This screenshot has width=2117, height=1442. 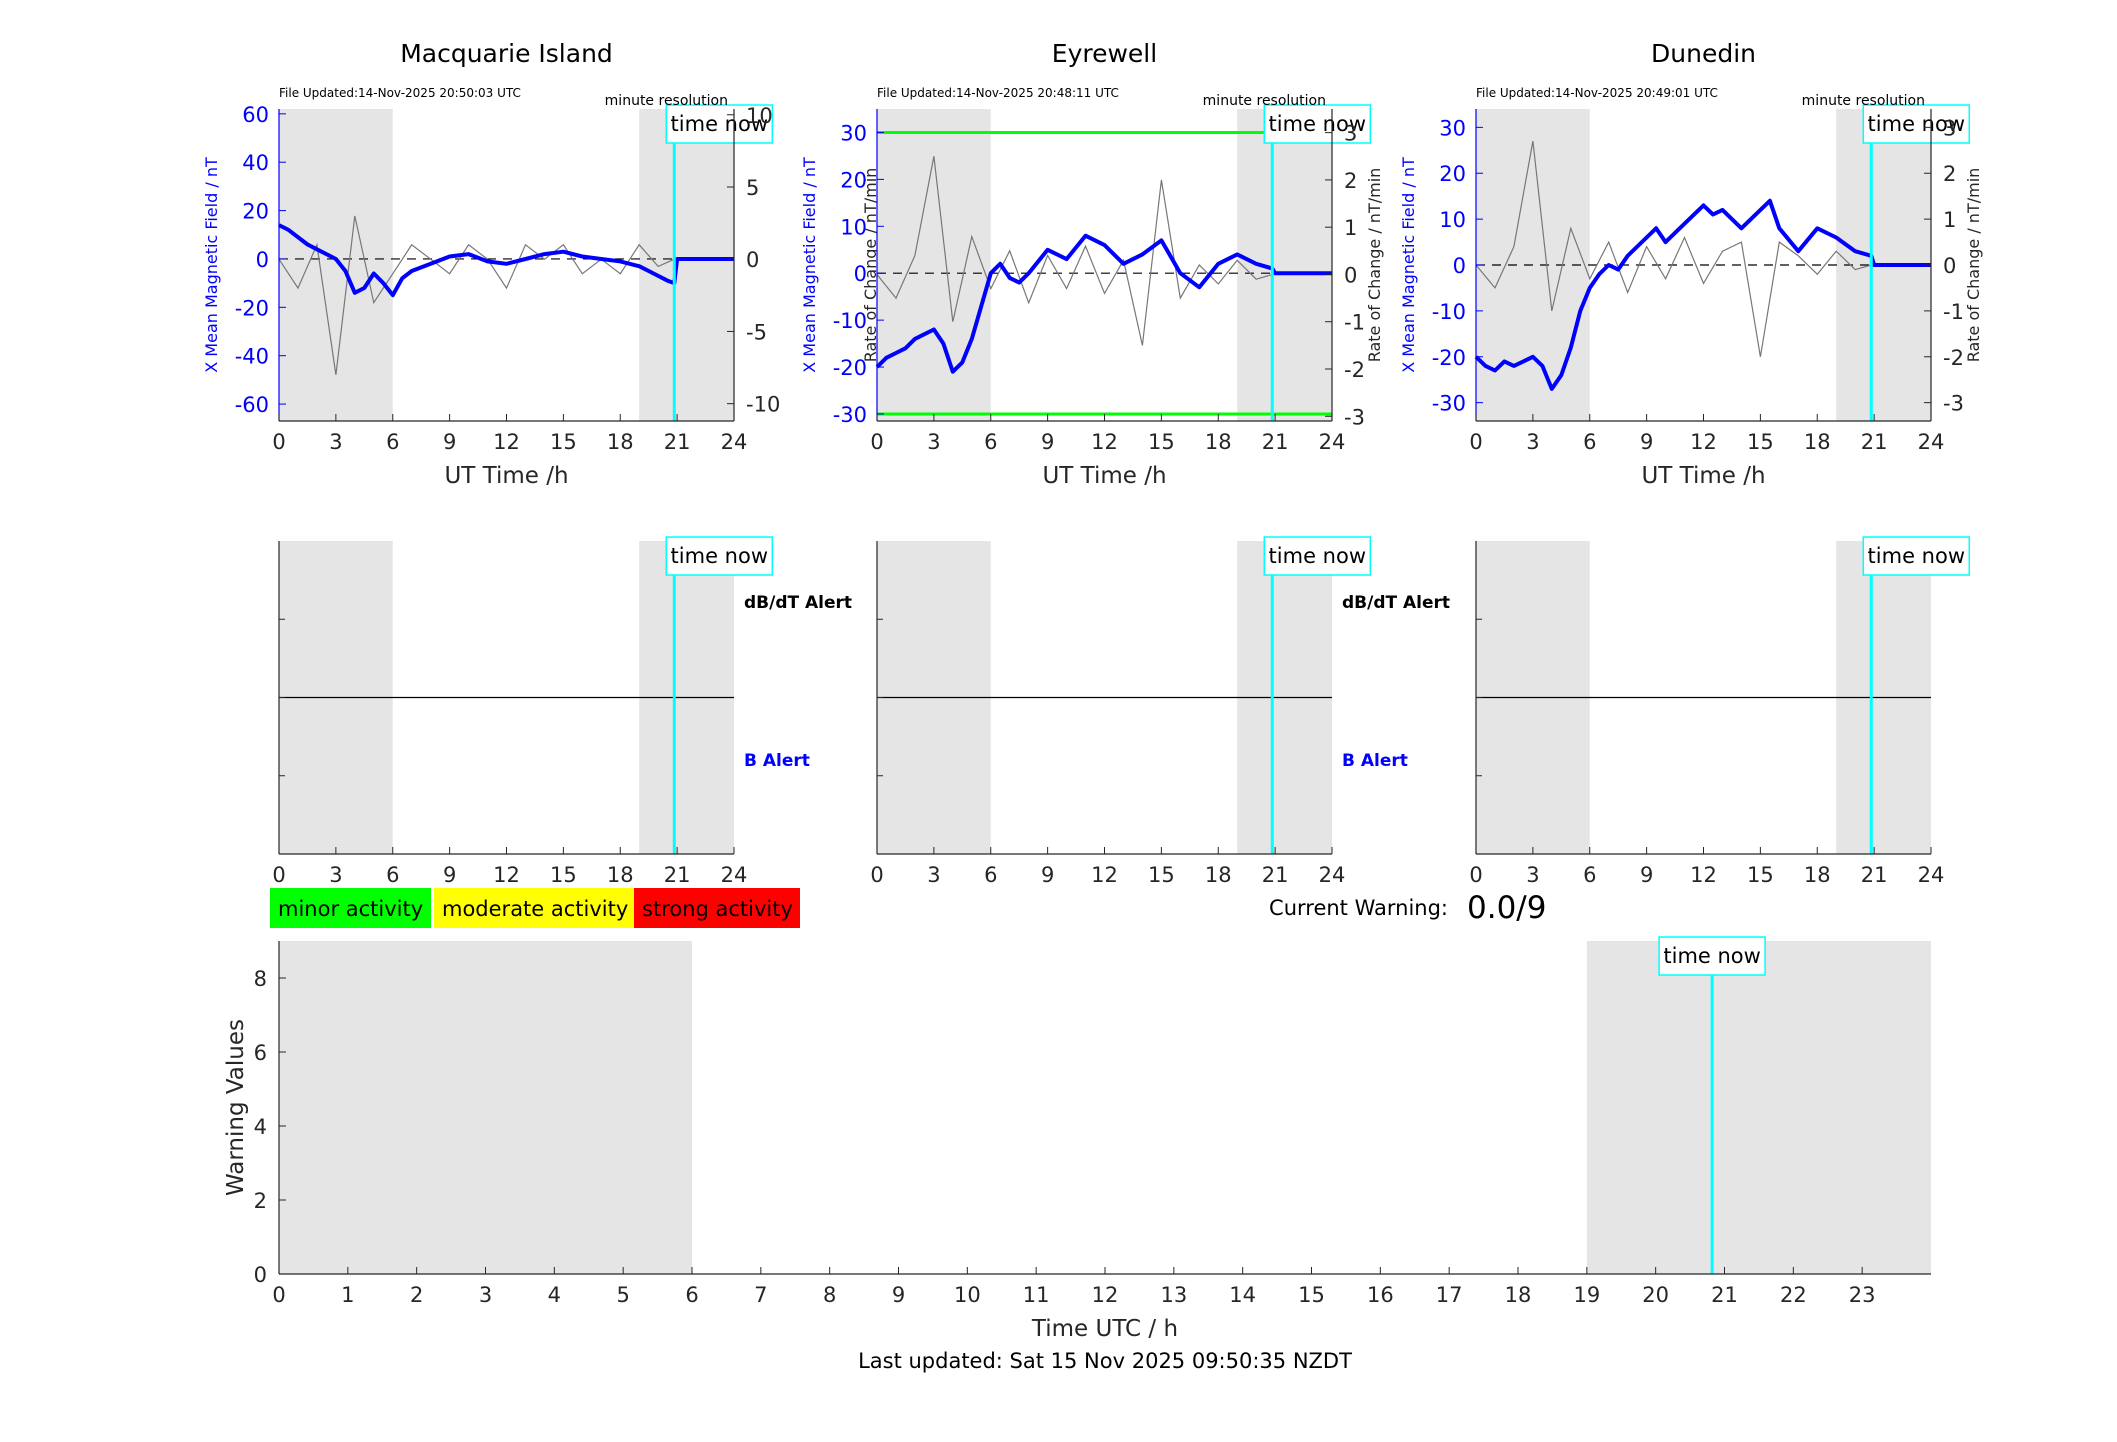 I want to click on y-right-tick-label: -2, so click(x=1953, y=358).